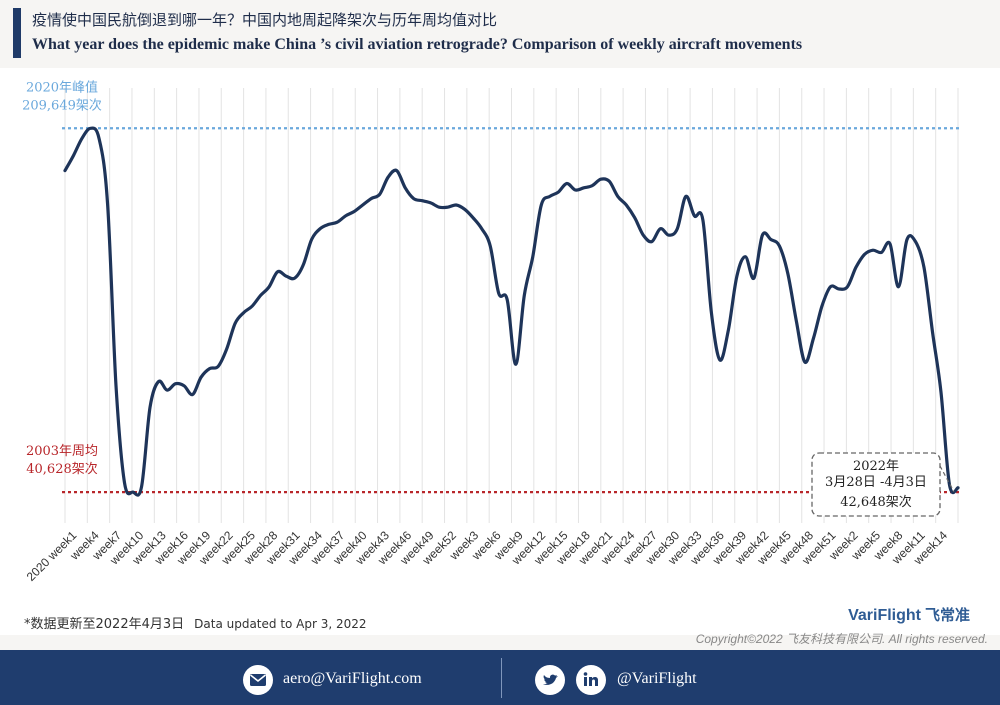 Image resolution: width=1000 pixels, height=705 pixels. I want to click on annotation-text: 3月28日 -4月3日, so click(876, 482).